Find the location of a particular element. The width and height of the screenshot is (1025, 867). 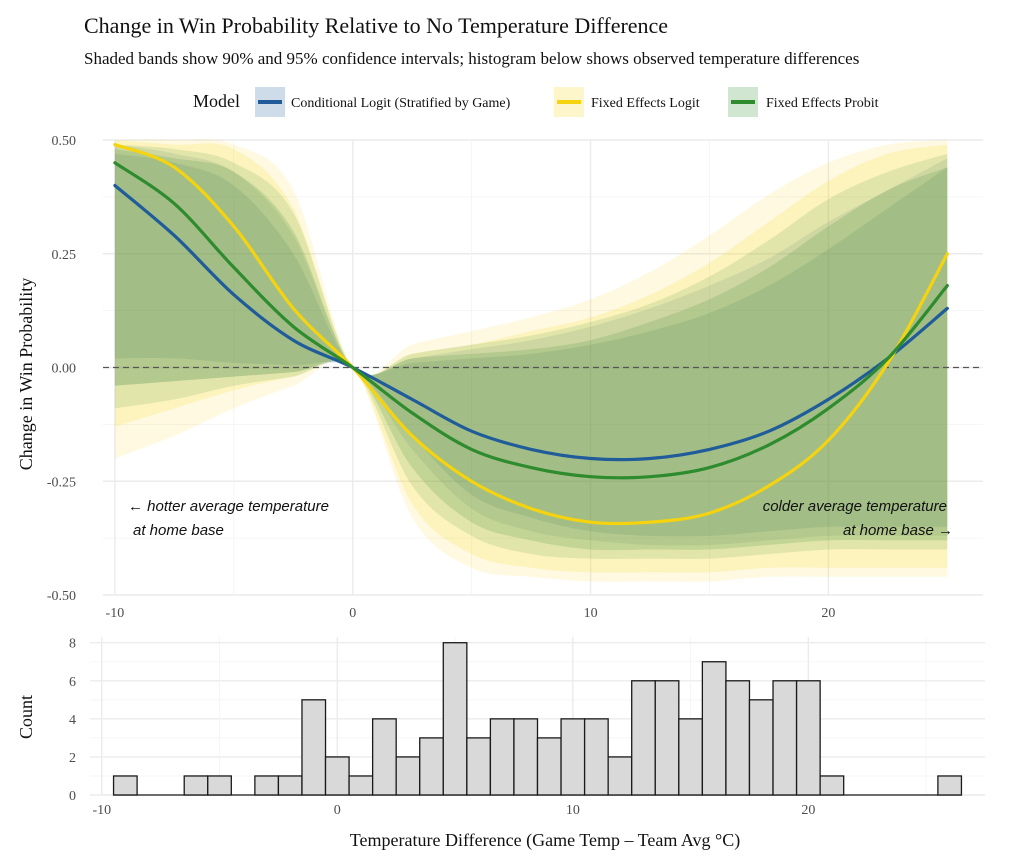

main-y-tick-labels: 0.50 0.25 0.00 -0.25 -0.50 is located at coordinates (61, 369).